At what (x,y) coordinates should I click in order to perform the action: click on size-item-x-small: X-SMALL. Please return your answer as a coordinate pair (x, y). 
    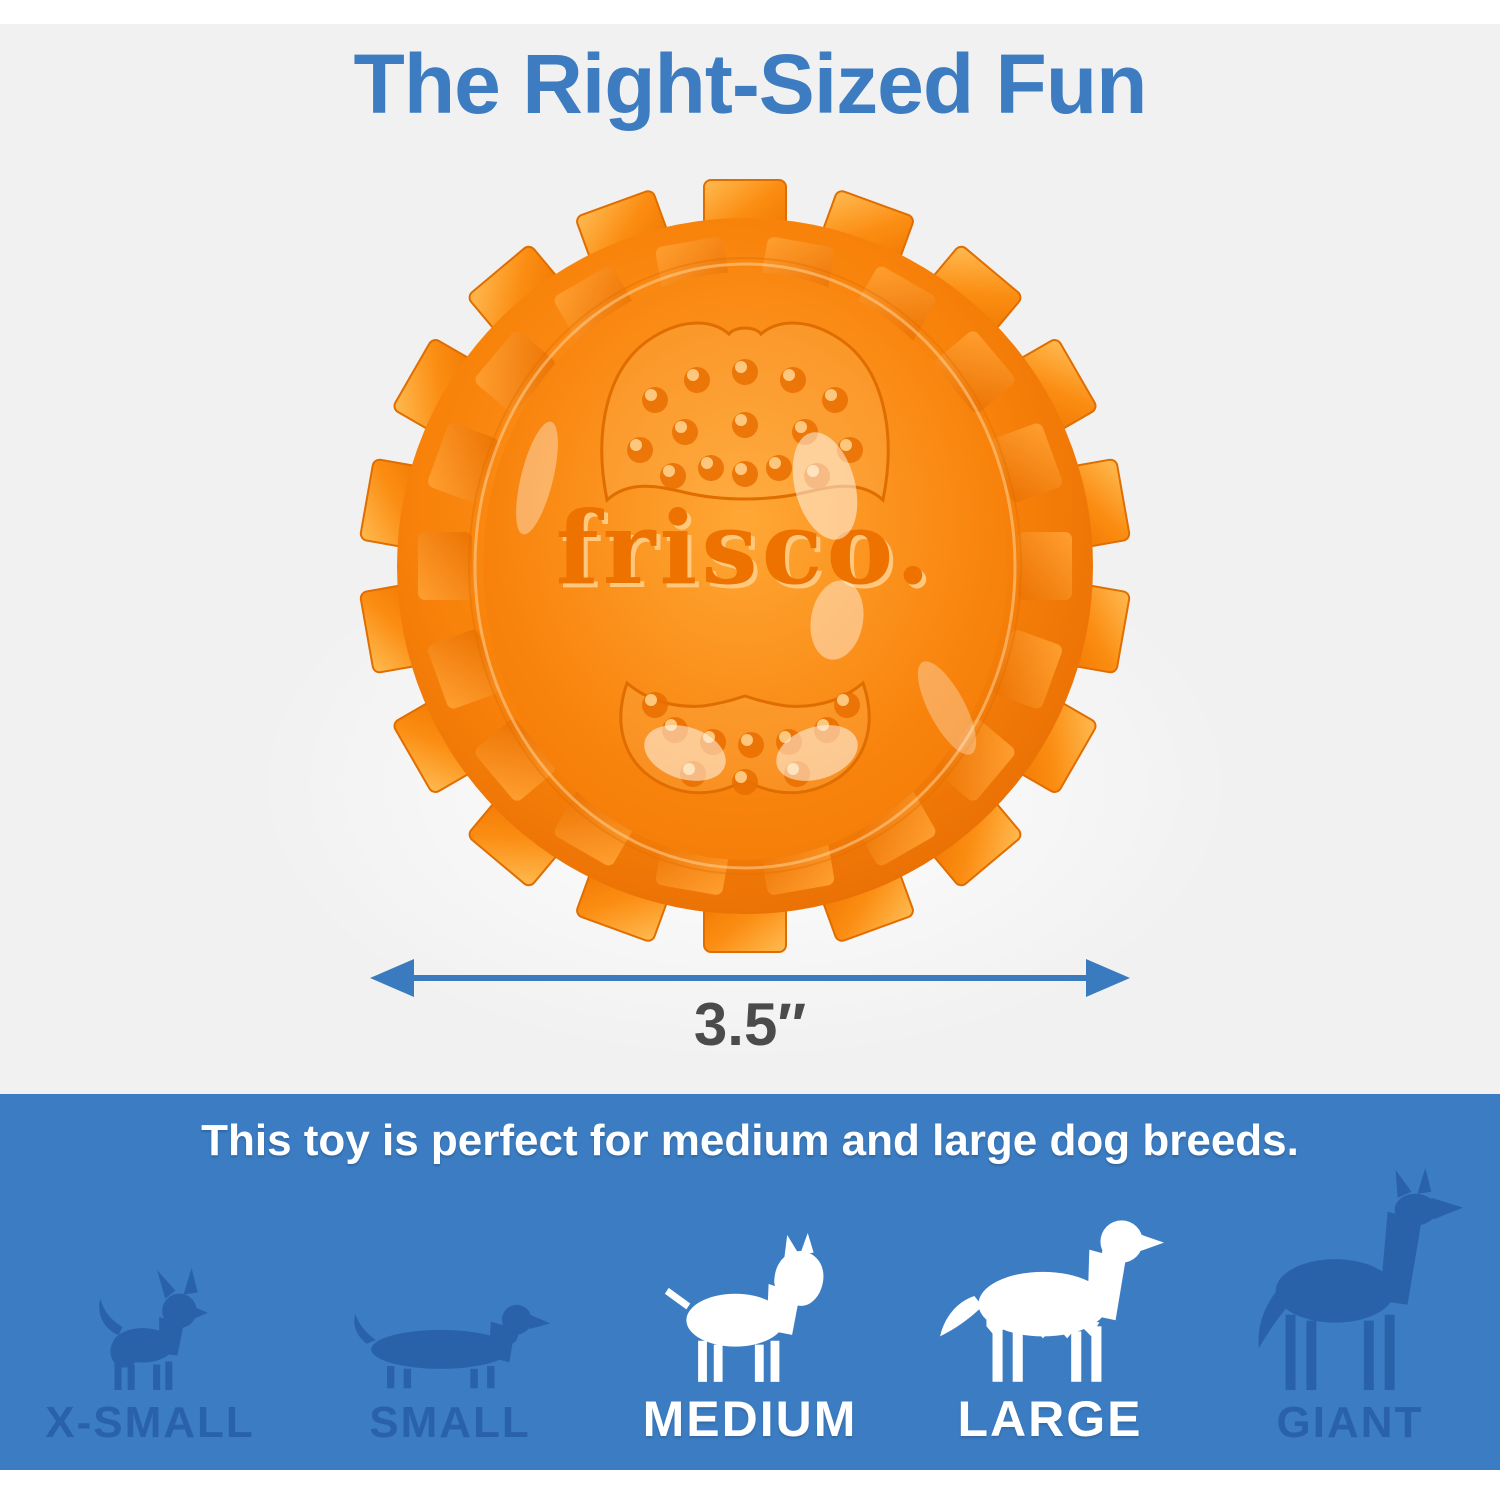
    Looking at the image, I should click on (150, 1282).